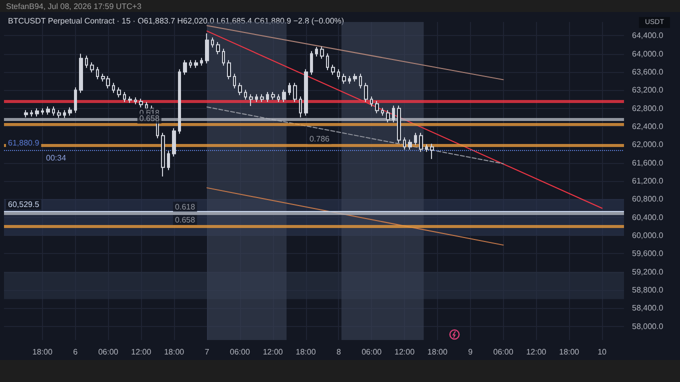 This screenshot has height=382, width=680. I want to click on y-tick-label: 63,600.0, so click(648, 71).